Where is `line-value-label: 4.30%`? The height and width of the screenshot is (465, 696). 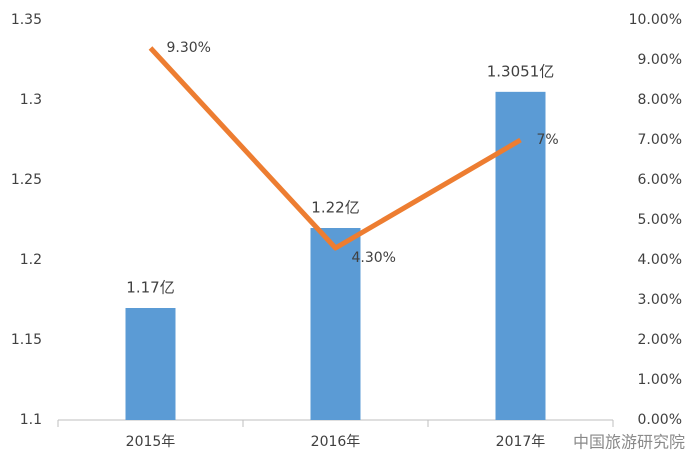 line-value-label: 4.30% is located at coordinates (374, 258).